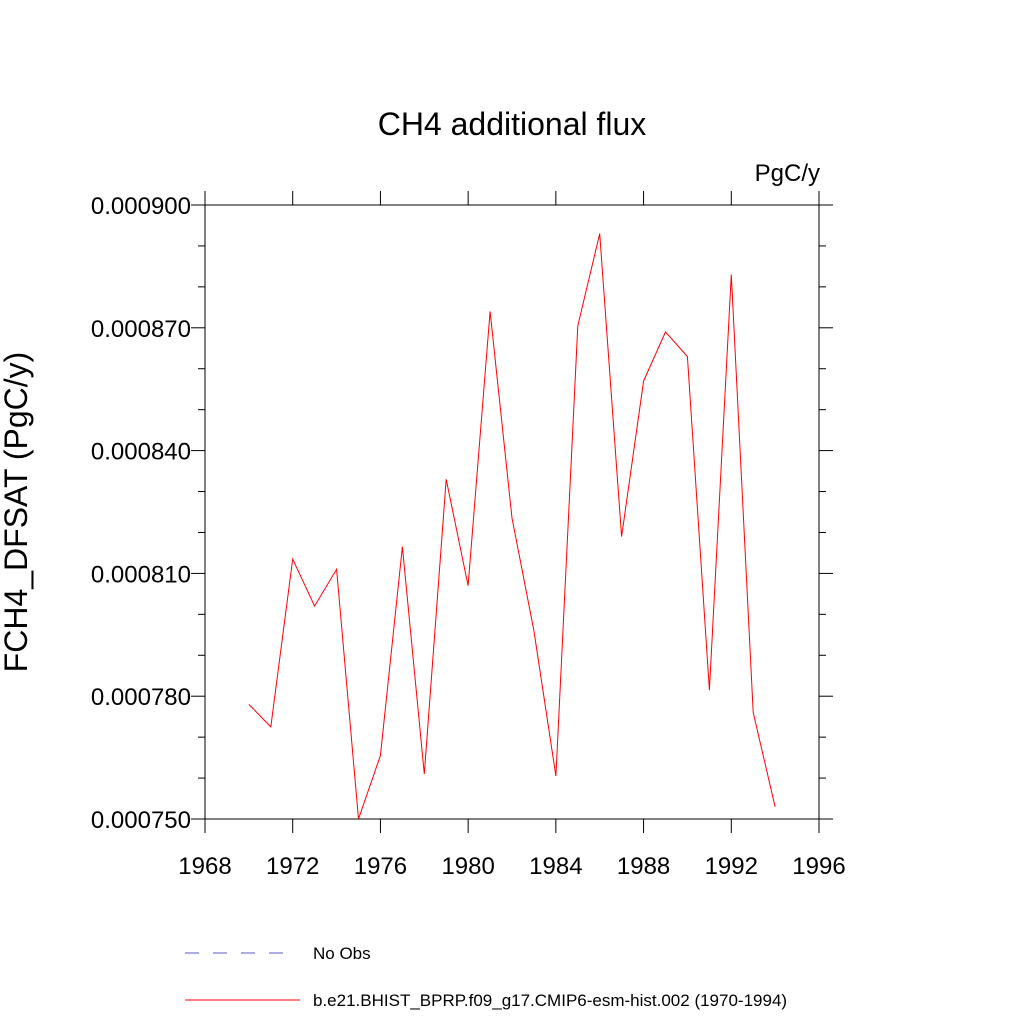 The width and height of the screenshot is (1024, 1024). What do you see at coordinates (342, 953) in the screenshot?
I see `legend-label-no-obs: No Obs` at bounding box center [342, 953].